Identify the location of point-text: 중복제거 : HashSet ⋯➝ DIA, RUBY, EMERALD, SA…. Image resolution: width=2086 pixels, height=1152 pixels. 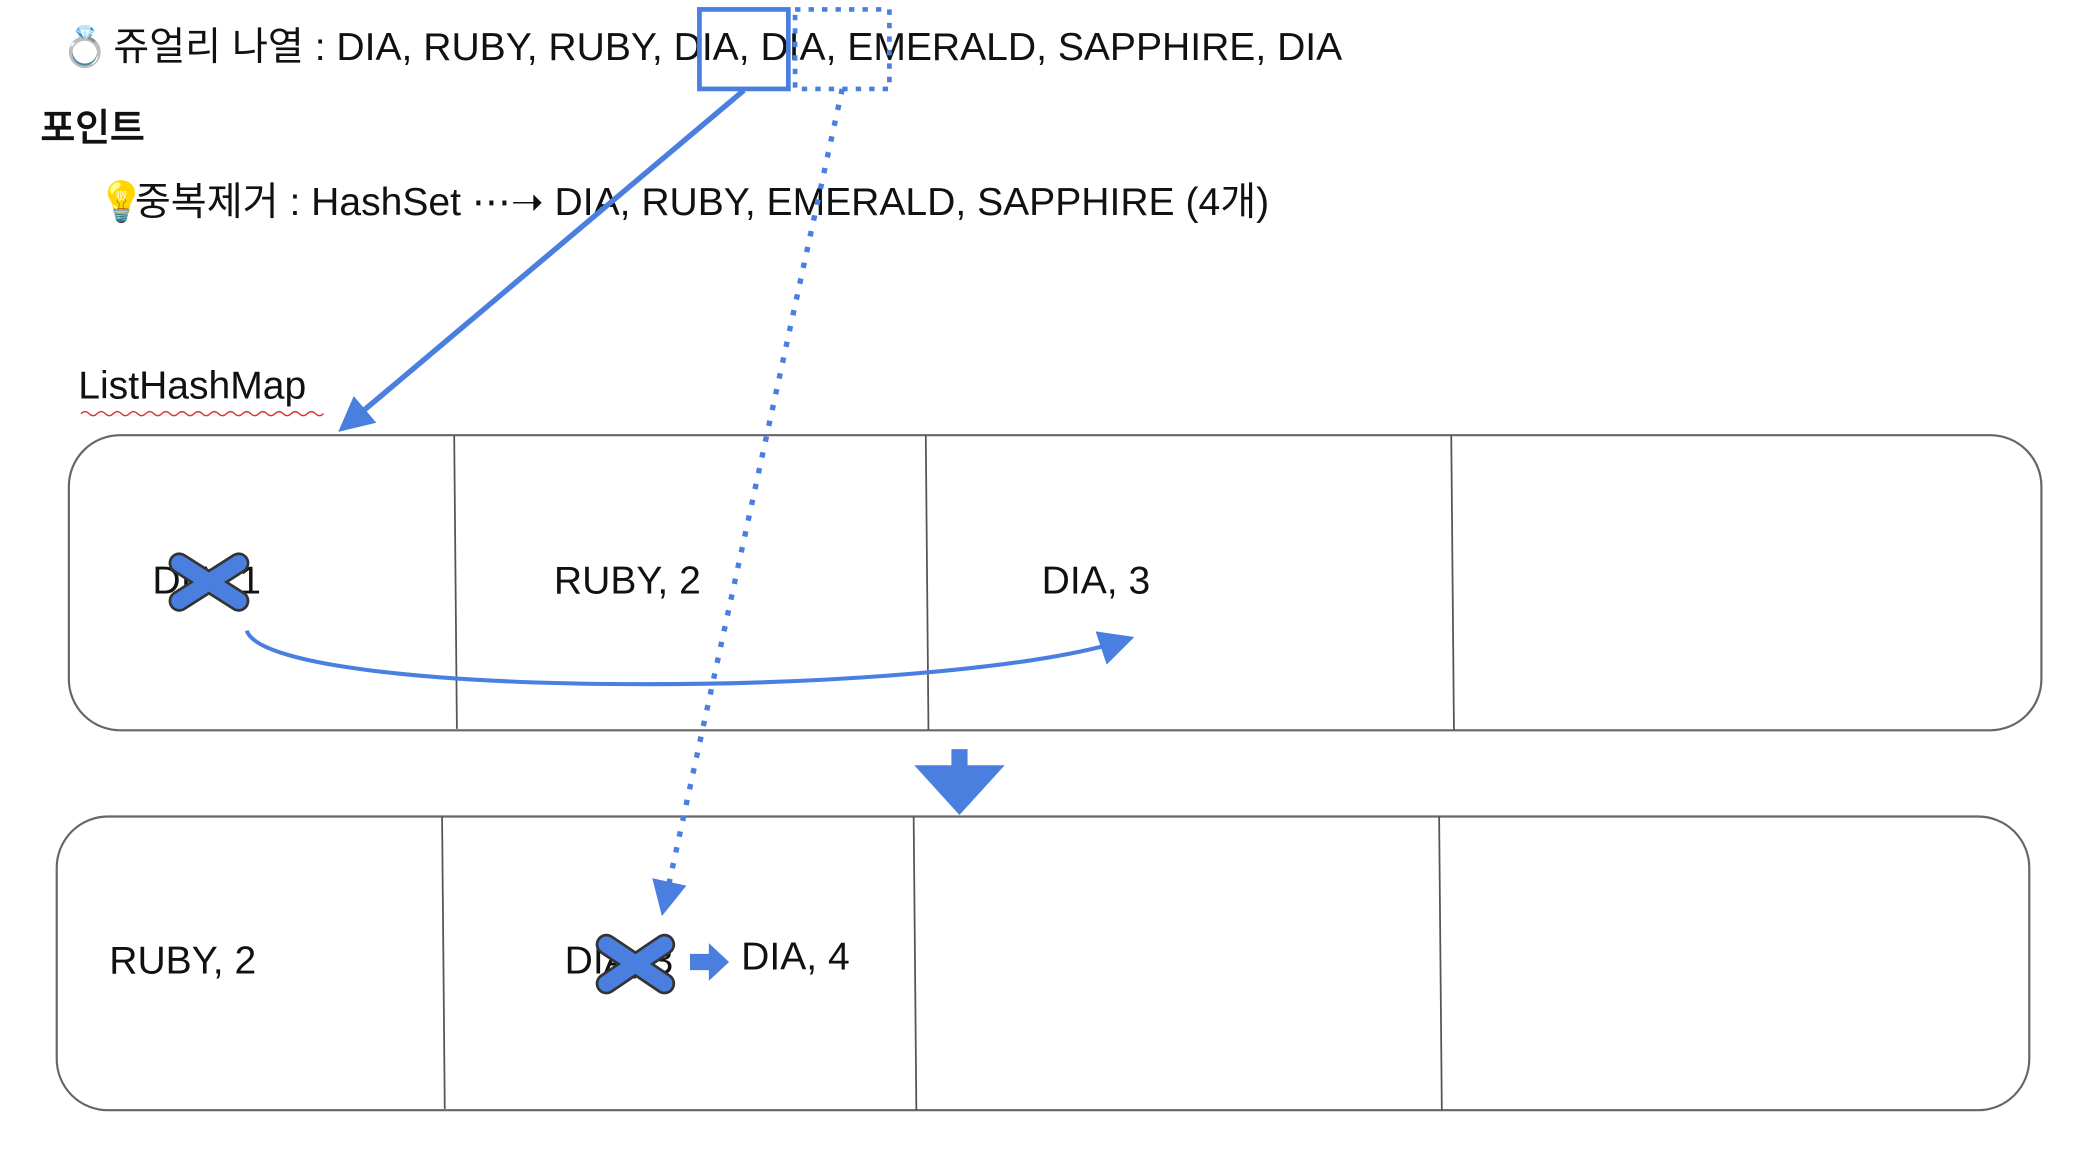
(702, 202).